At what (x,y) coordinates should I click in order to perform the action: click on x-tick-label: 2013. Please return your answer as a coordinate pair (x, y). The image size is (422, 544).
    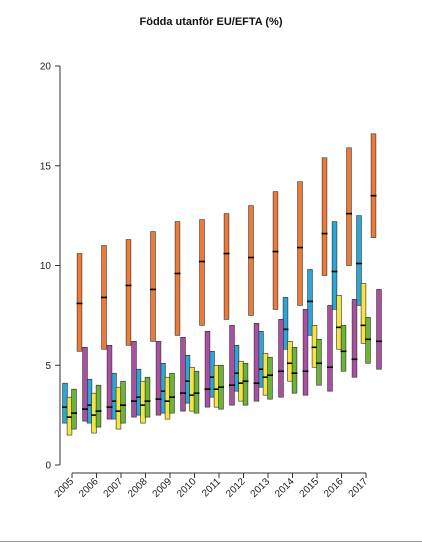
    Looking at the image, I should click on (261, 488).